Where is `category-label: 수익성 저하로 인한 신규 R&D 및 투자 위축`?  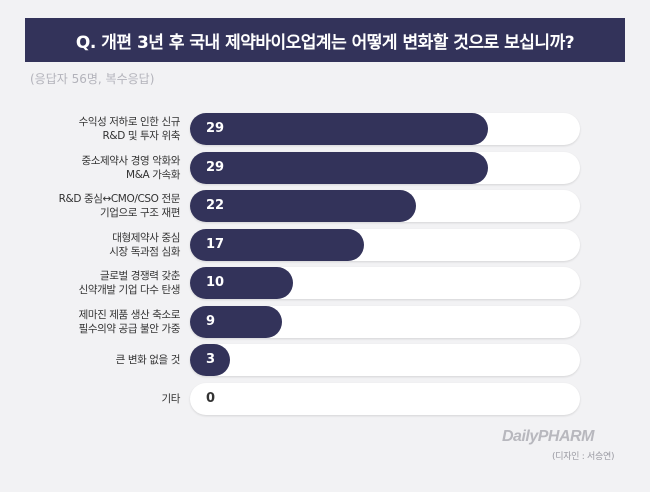
category-label: 수익성 저하로 인한 신규 R&D 및 투자 위축 is located at coordinates (95, 129).